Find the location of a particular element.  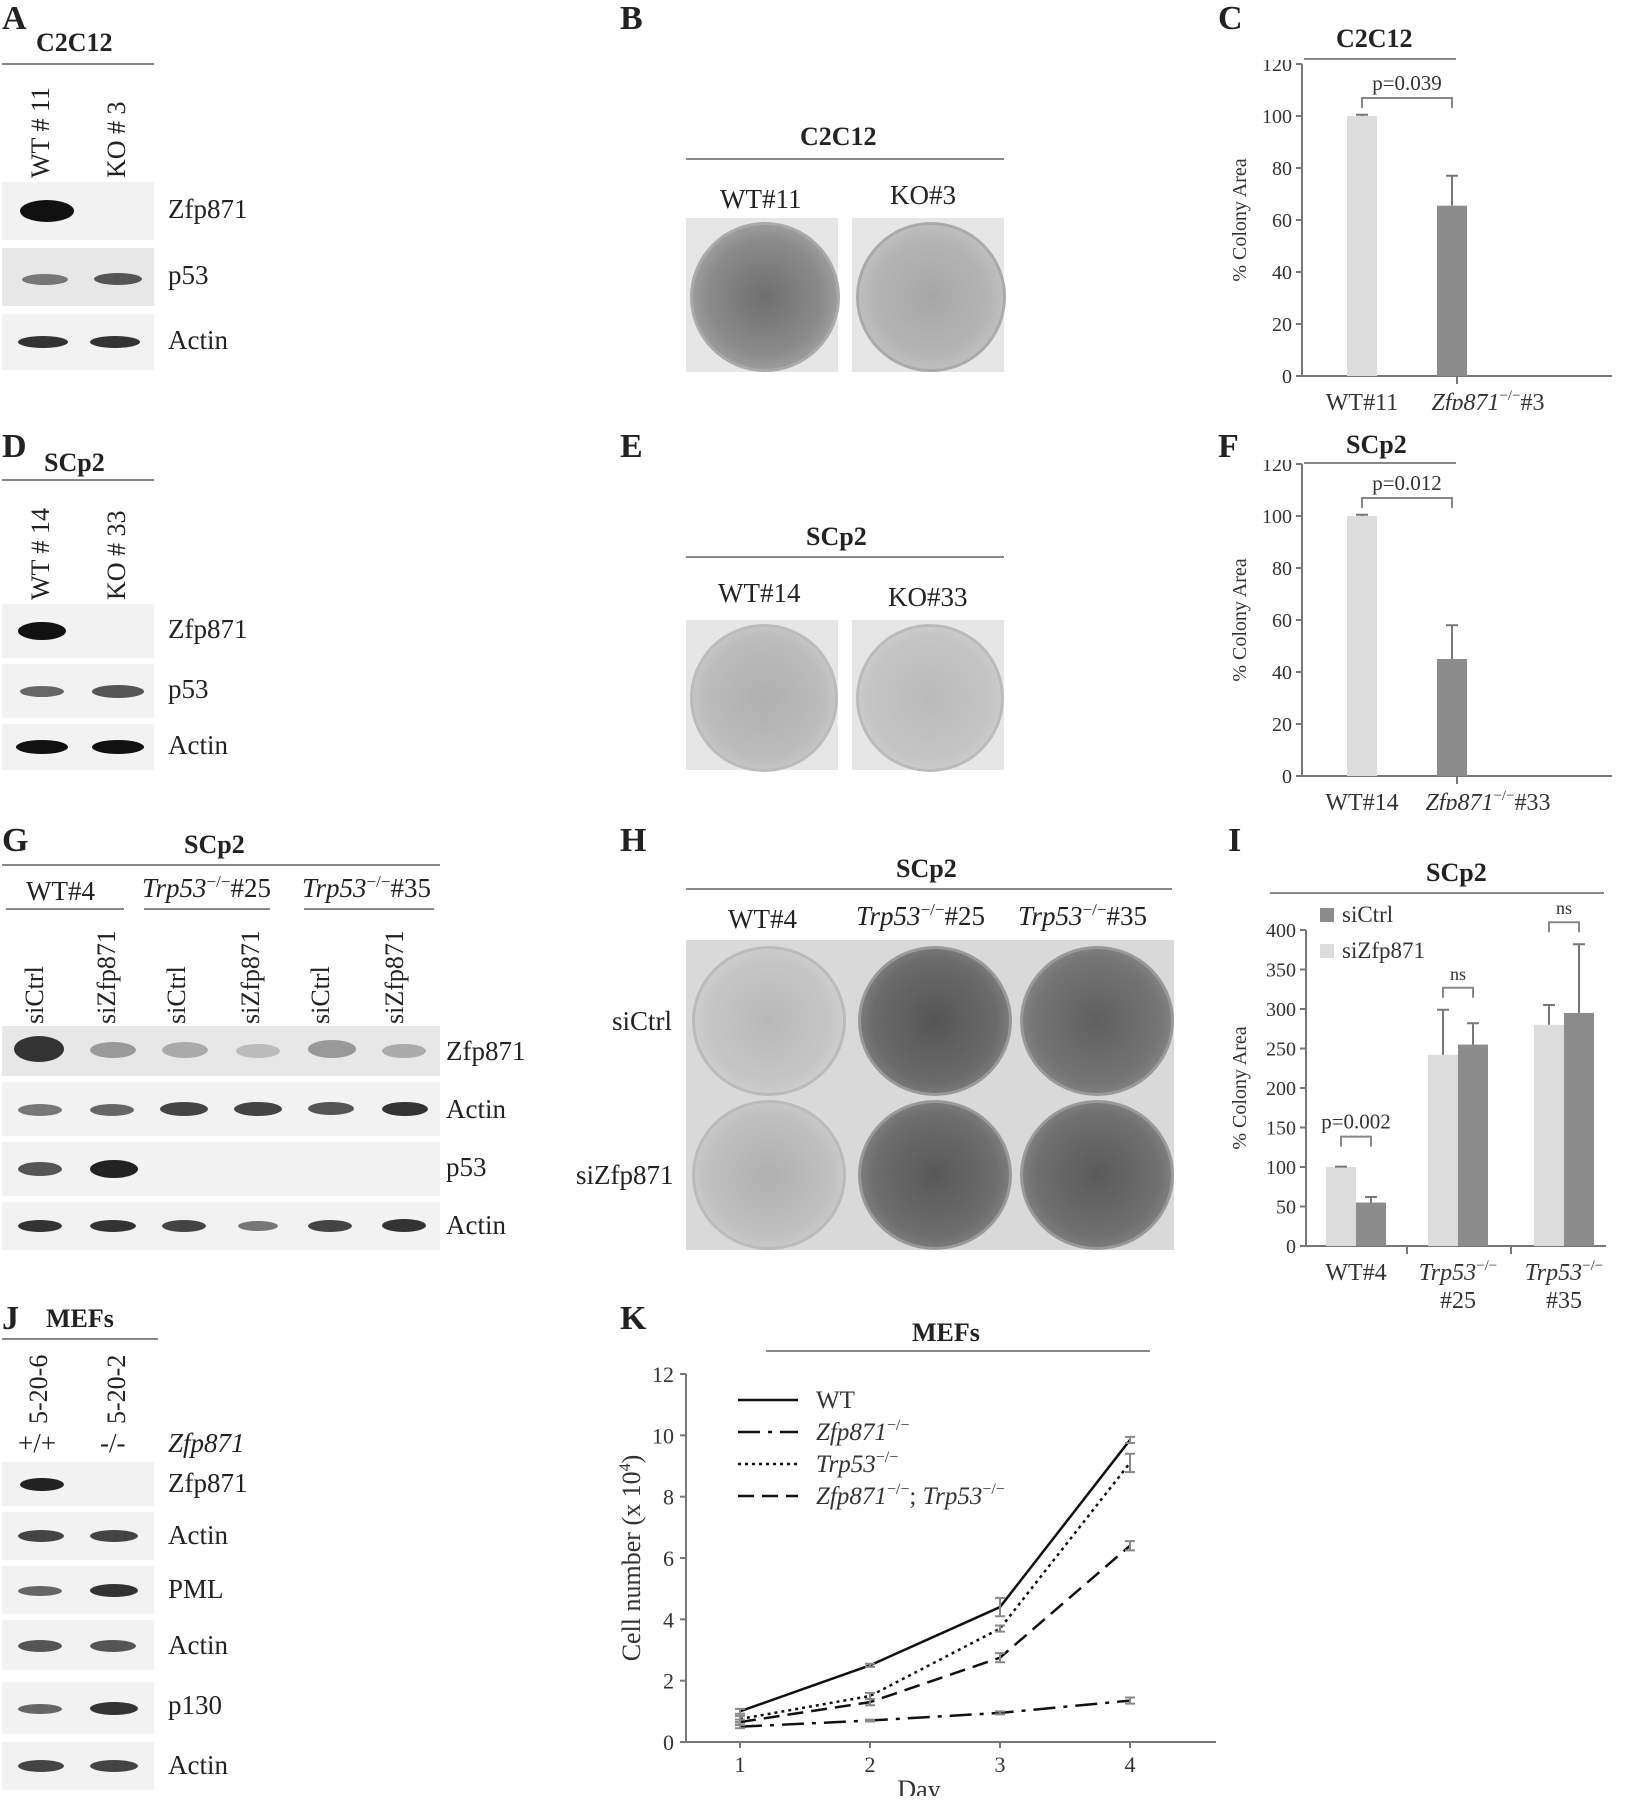

x-tick-label: Zfp871−/−#33 is located at coordinates (1487, 799).